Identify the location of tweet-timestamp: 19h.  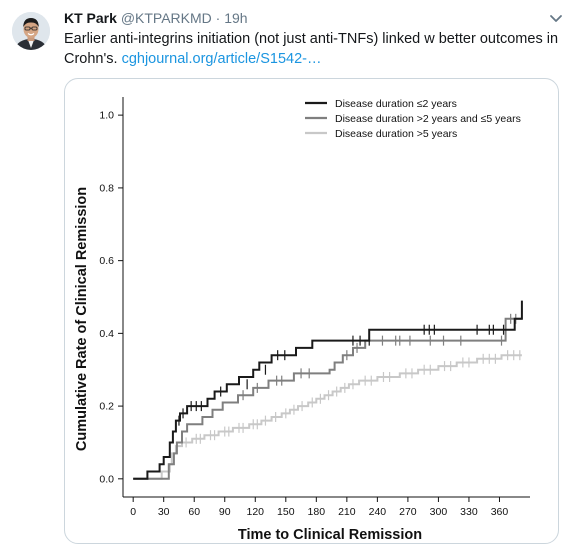
(236, 18).